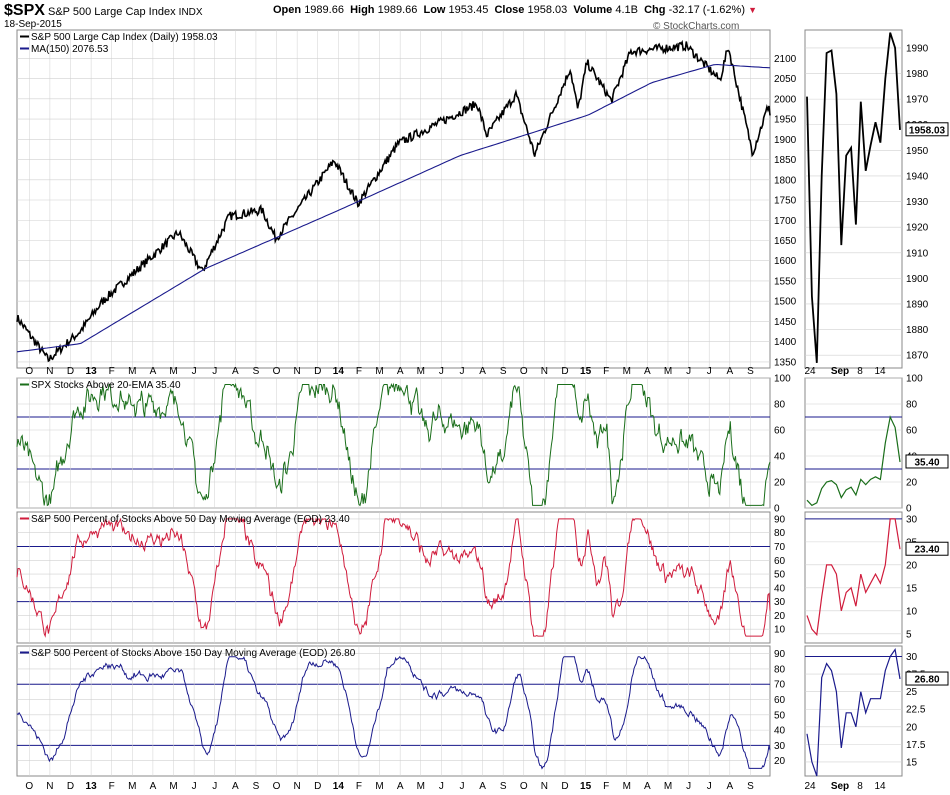  I want to click on low-value: 1953.45, so click(468, 10).